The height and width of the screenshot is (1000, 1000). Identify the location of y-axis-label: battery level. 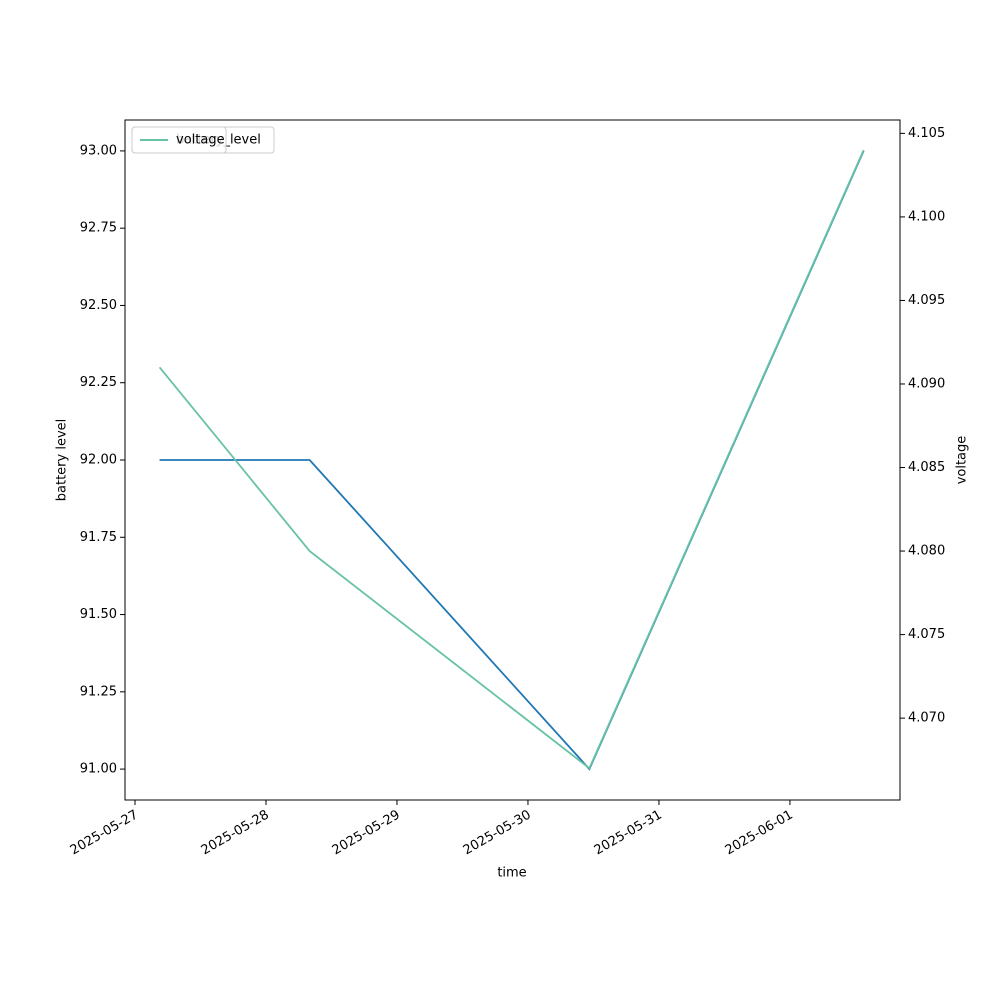
(62, 460).